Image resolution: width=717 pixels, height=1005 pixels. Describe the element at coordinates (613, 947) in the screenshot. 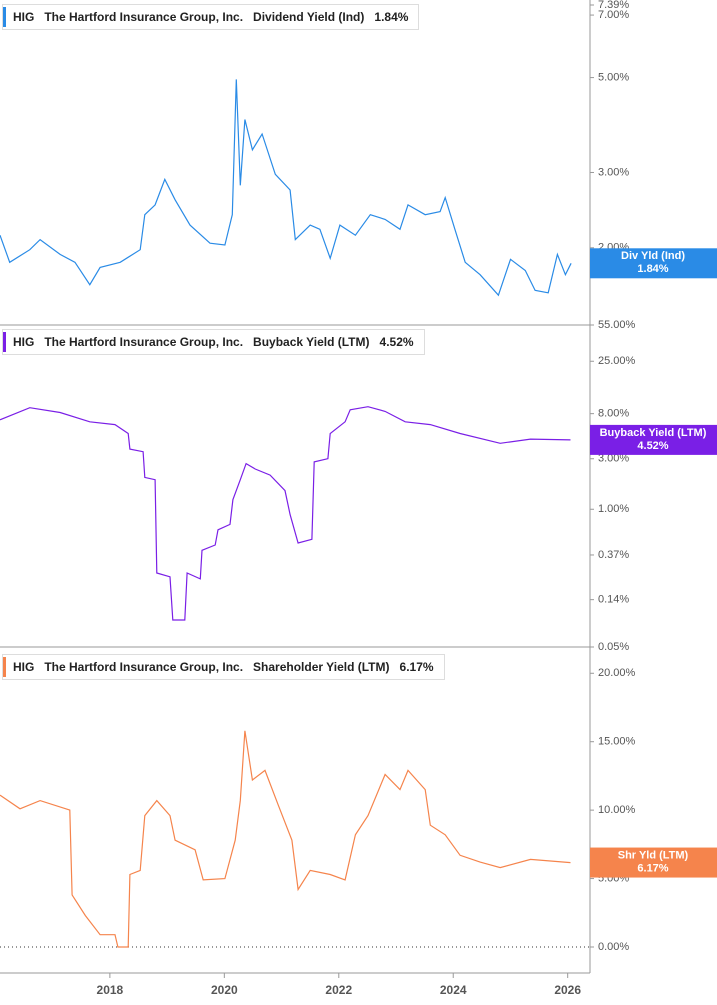

I see `y-tick-label: 0.00%` at that location.